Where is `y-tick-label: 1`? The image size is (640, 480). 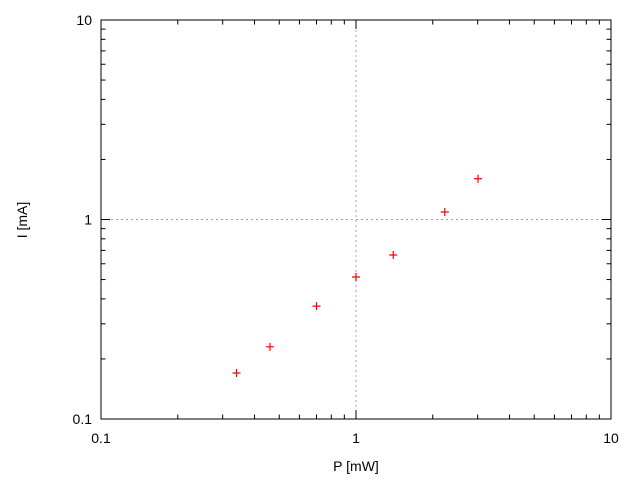 y-tick-label: 1 is located at coordinates (88, 220).